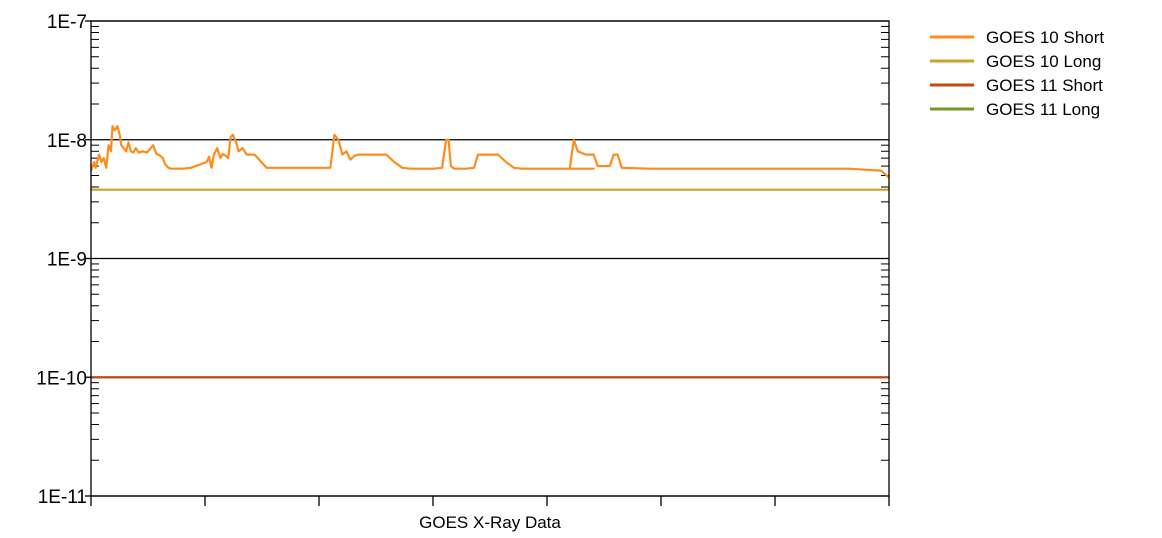  I want to click on y-tick-label: 1E-10, so click(61, 378).